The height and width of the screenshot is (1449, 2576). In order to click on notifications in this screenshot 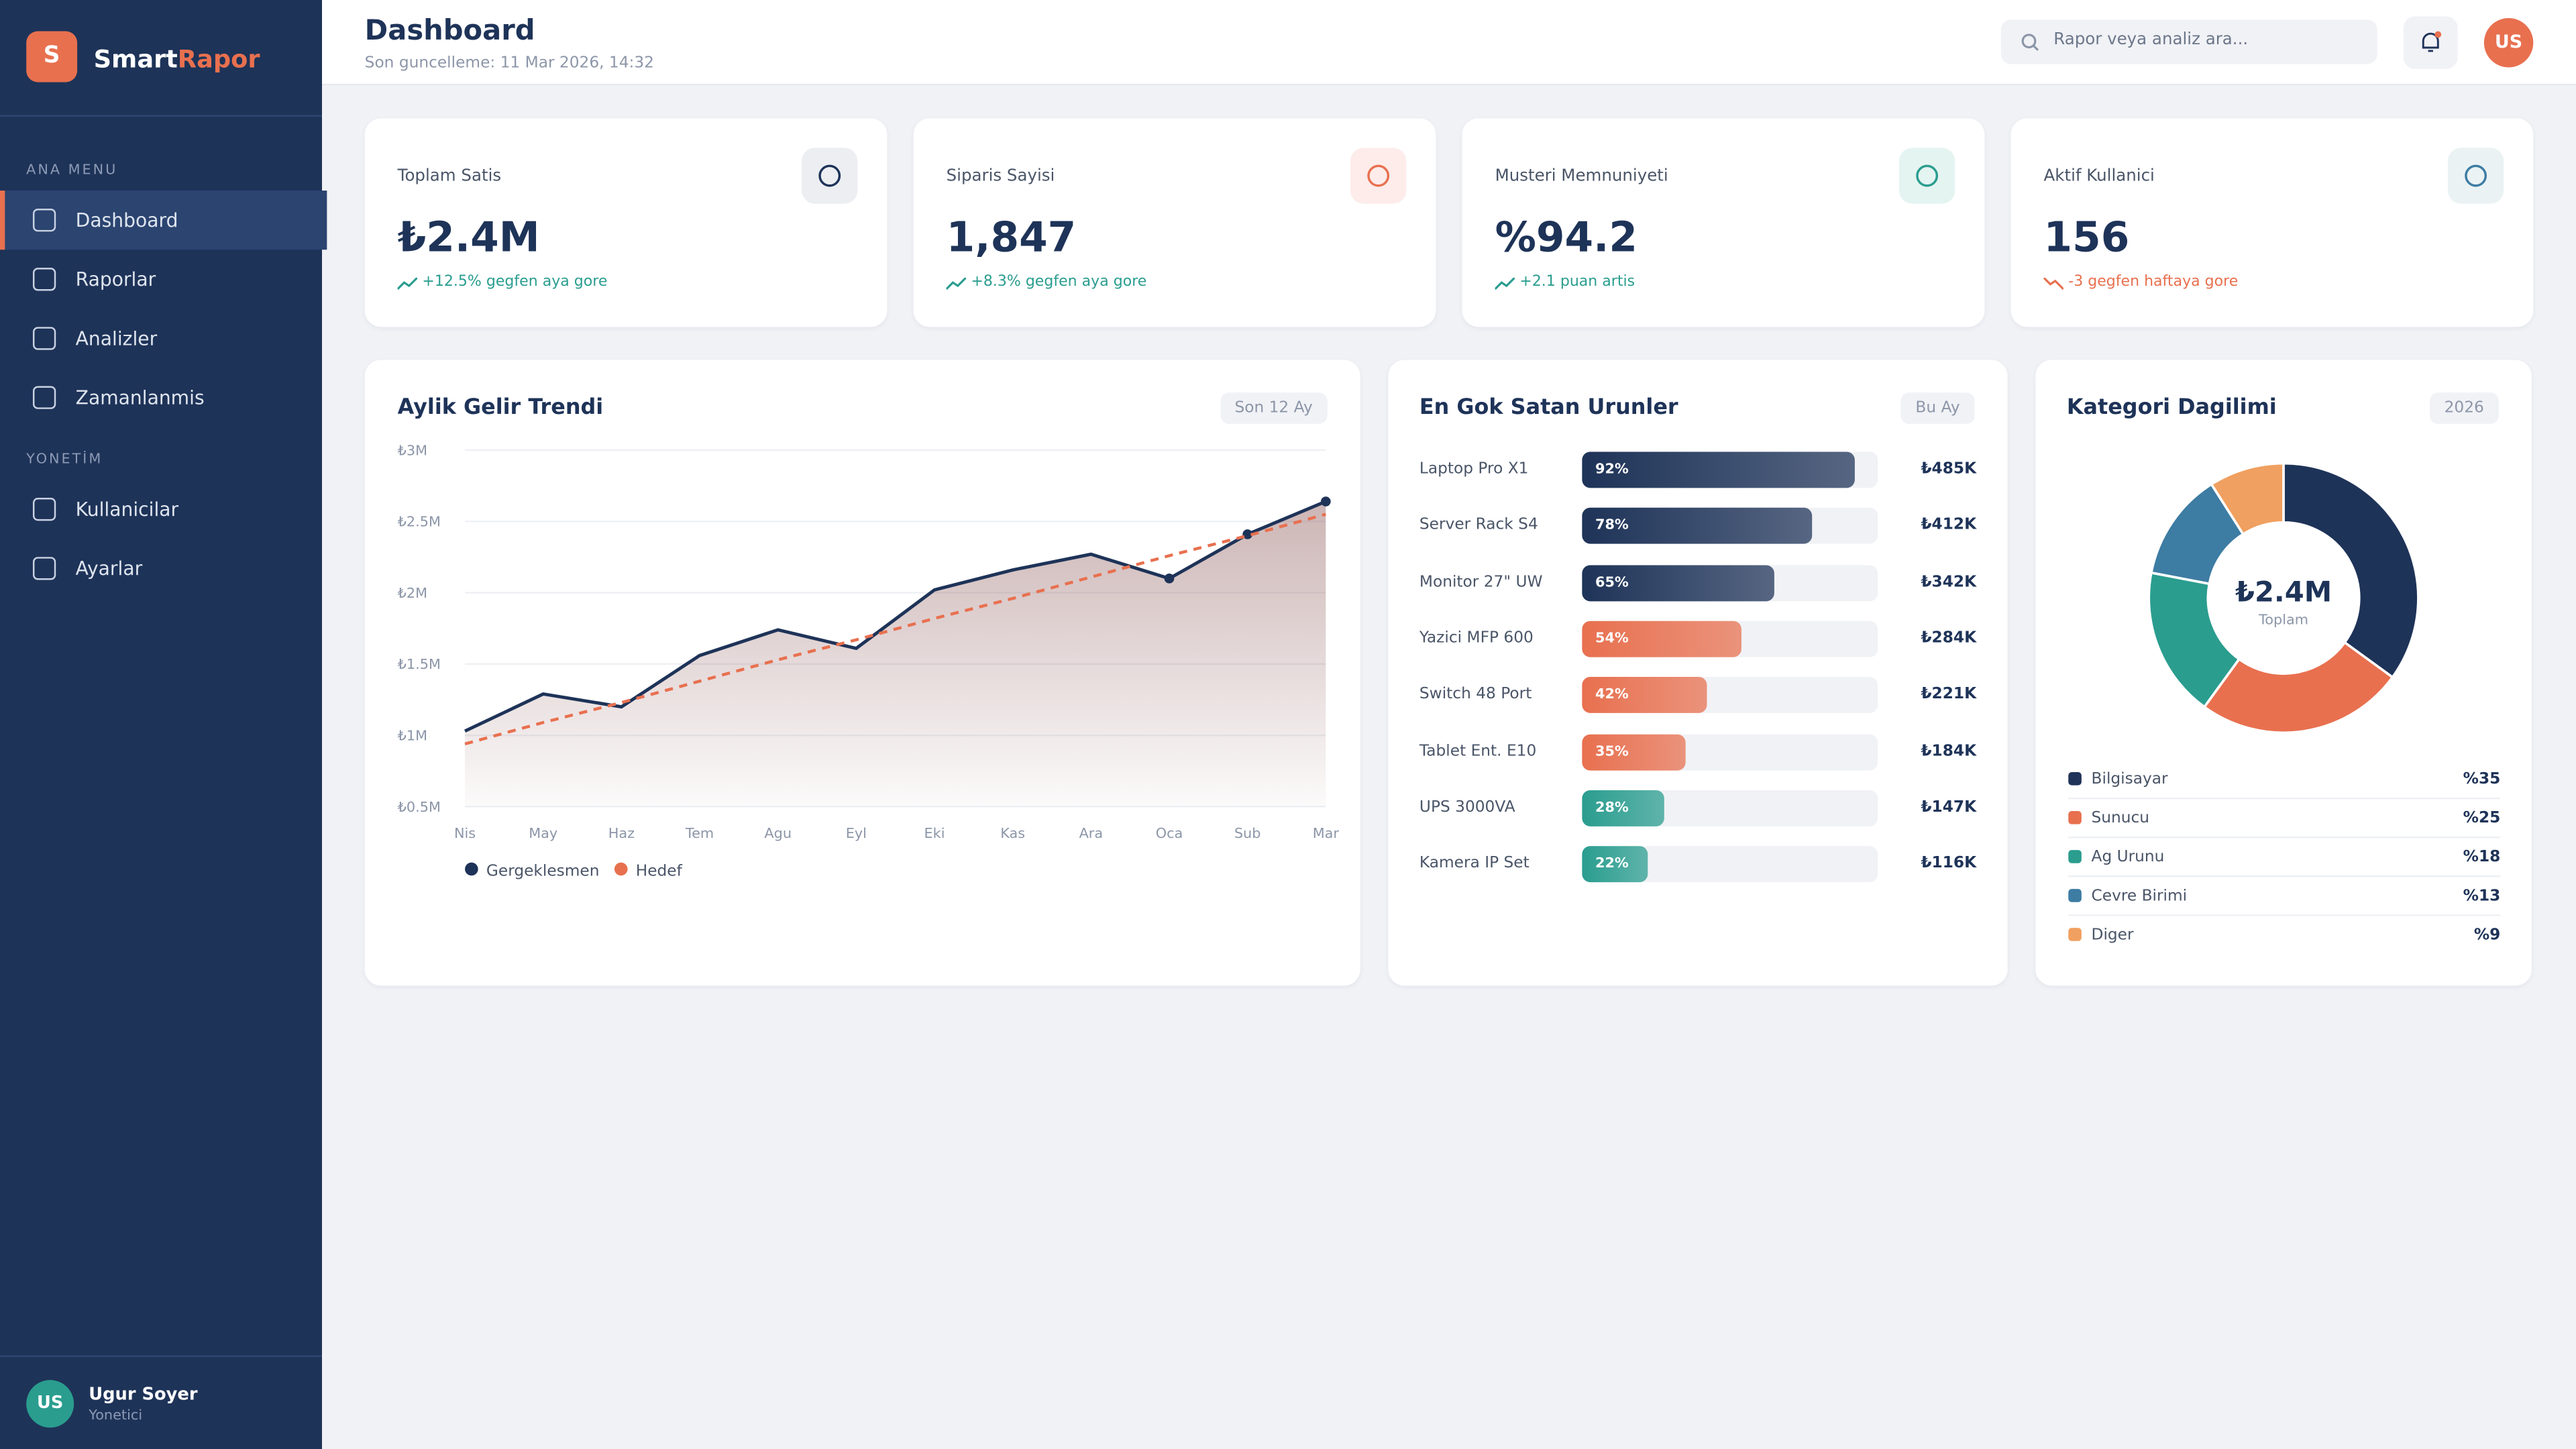, I will do `click(2430, 42)`.